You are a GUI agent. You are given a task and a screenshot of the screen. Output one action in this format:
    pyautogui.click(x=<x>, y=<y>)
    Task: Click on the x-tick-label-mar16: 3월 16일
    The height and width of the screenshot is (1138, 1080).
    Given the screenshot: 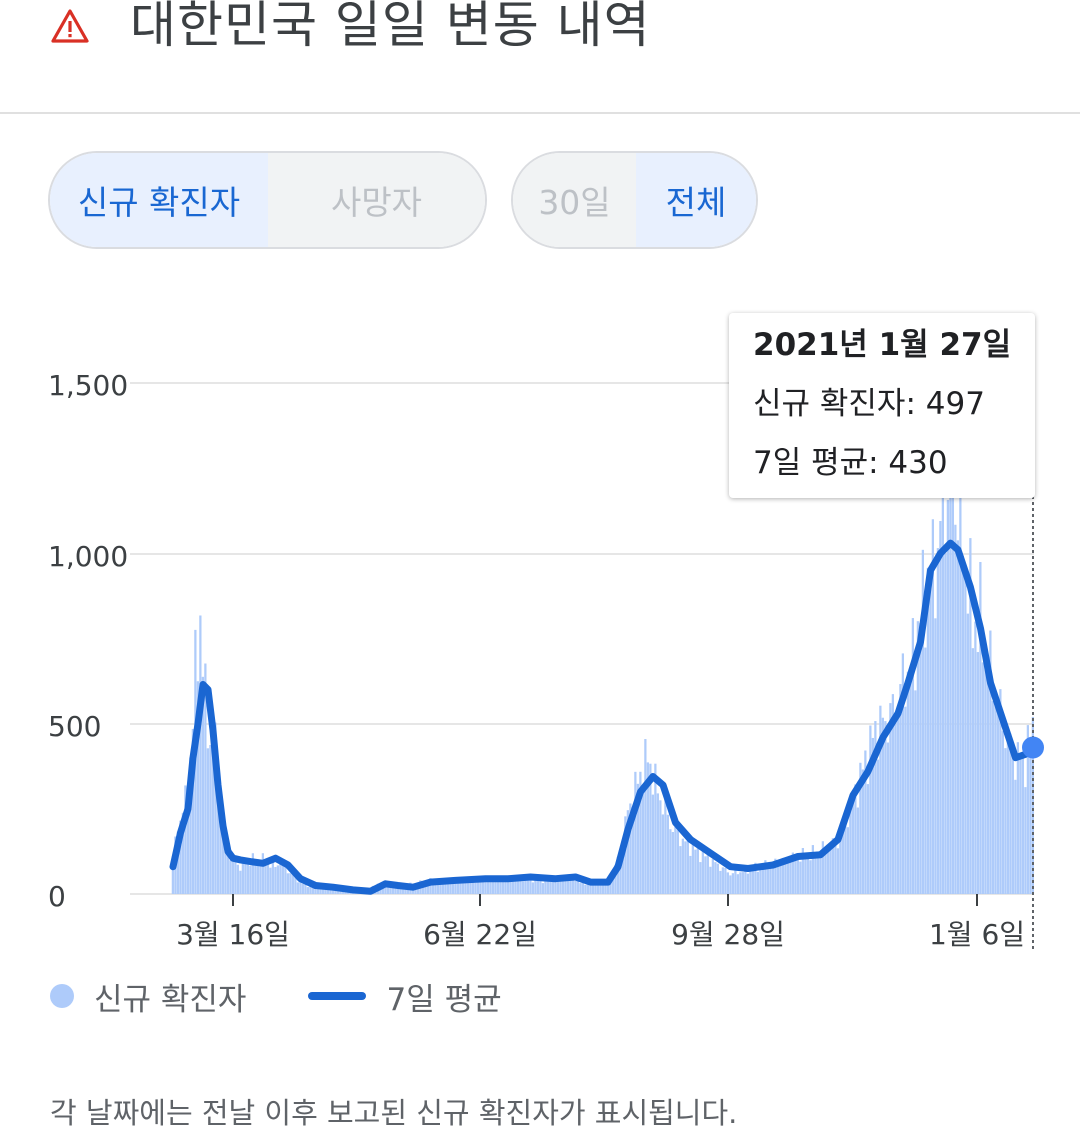 What is the action you would take?
    pyautogui.click(x=233, y=934)
    